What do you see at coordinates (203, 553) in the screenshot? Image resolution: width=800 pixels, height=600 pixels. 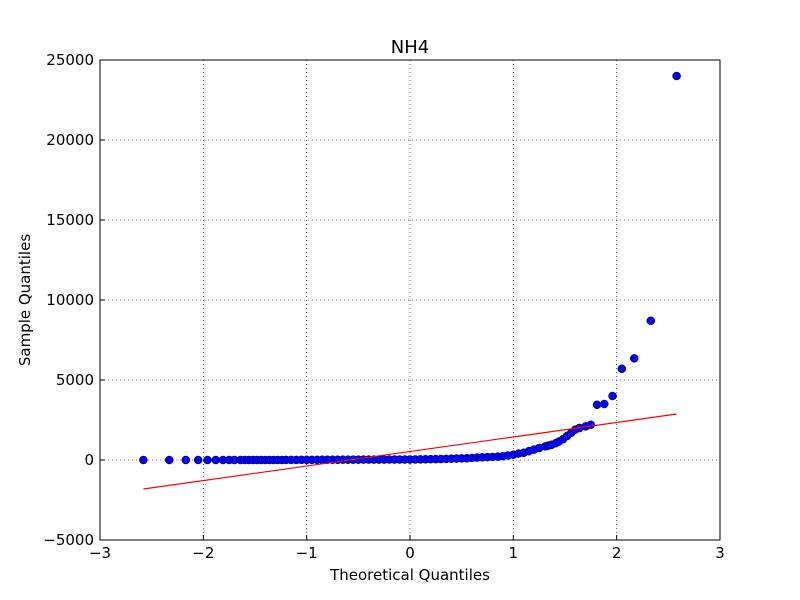 I see `x-tick-label: −2` at bounding box center [203, 553].